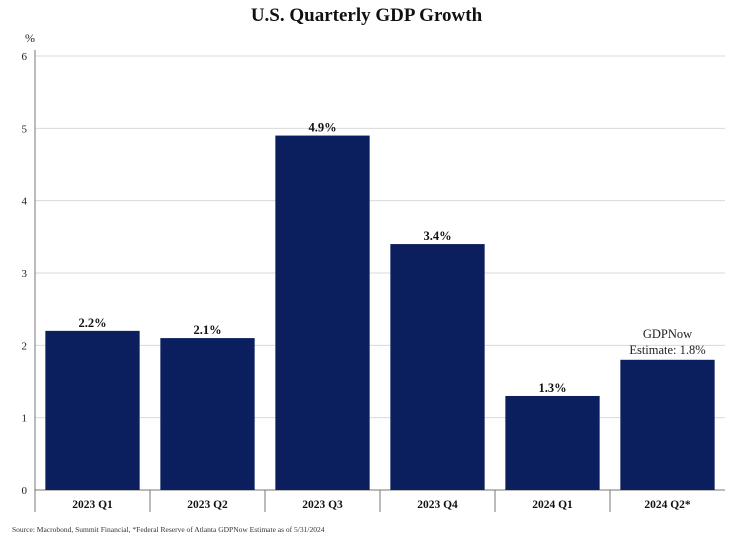  I want to click on x-tick-label: 2023 Q3, so click(322, 505).